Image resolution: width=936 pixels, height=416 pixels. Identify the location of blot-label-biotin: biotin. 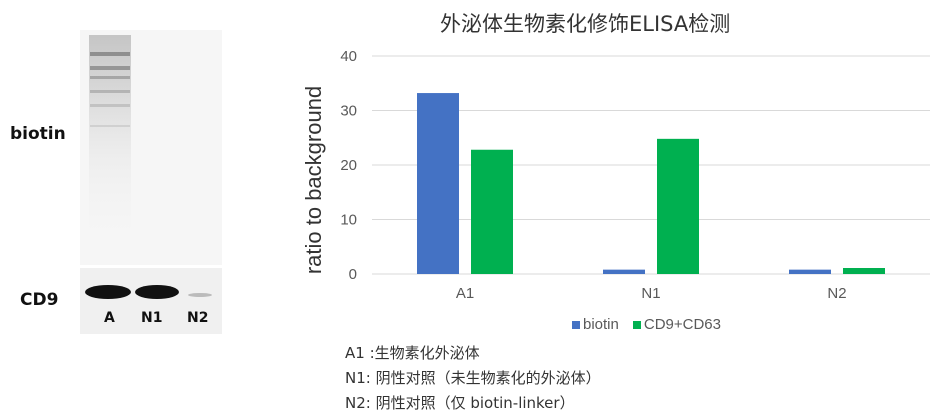
(38, 134).